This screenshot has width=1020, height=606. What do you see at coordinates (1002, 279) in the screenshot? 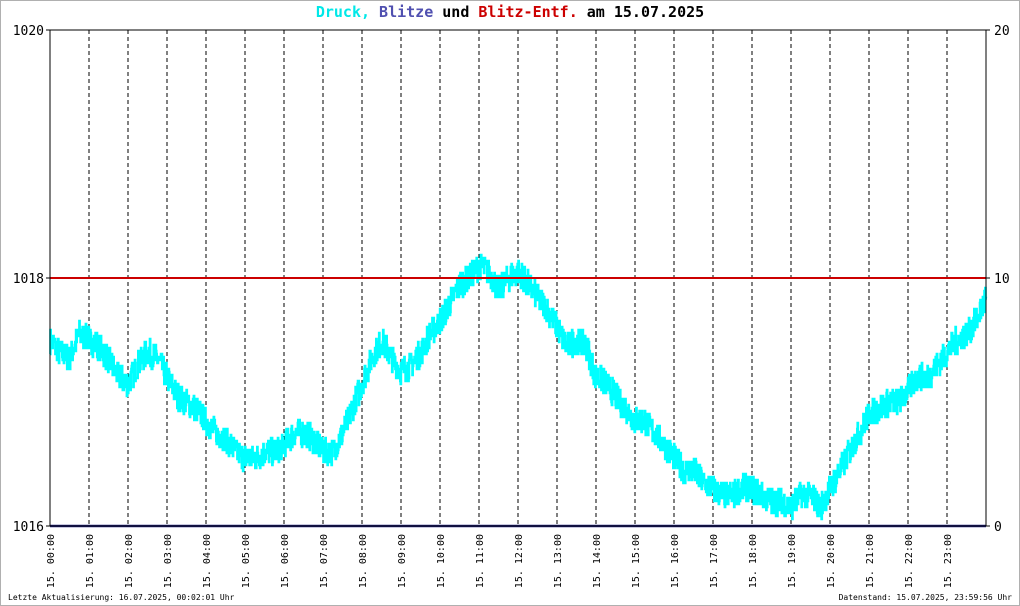
I see `y-right-tick-label: 10` at bounding box center [1002, 279].